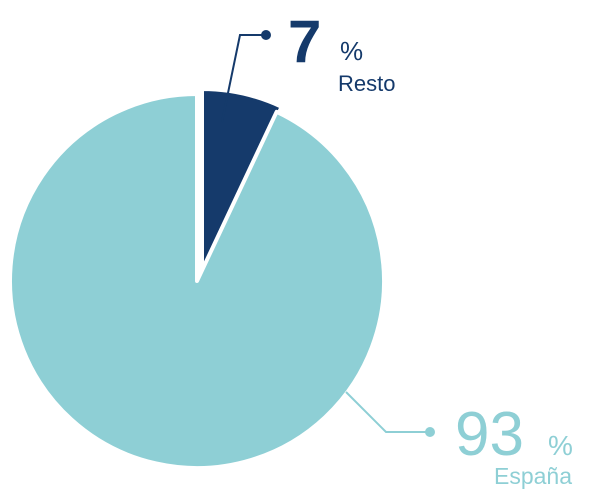 The width and height of the screenshot is (592, 490). Describe the element at coordinates (489, 434) in the screenshot. I see `value-label: 93` at that location.